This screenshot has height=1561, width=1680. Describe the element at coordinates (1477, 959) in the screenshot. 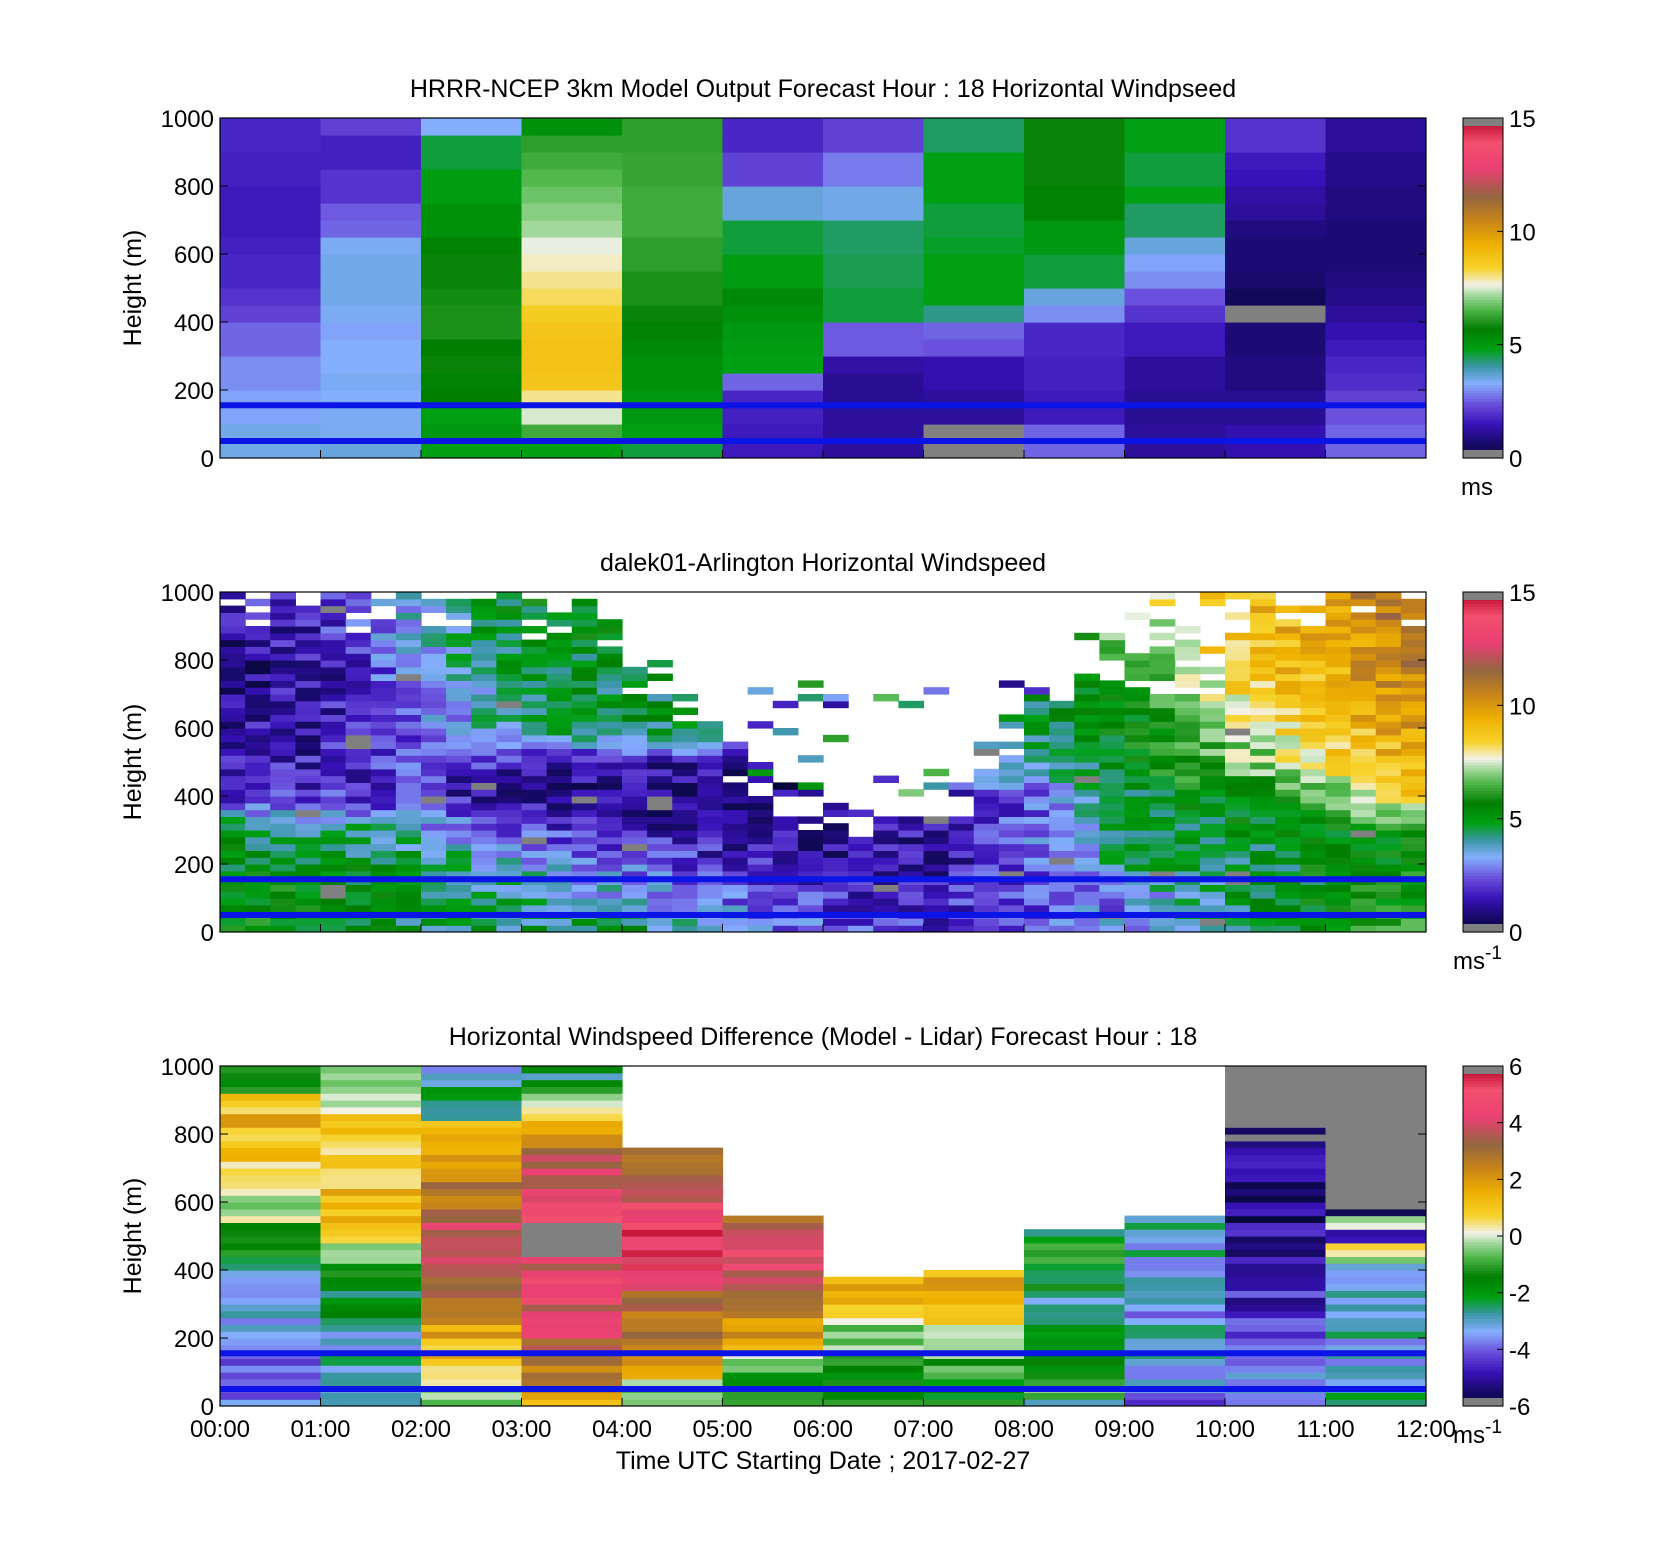

I see `colorbar-unit: ms-1` at that location.